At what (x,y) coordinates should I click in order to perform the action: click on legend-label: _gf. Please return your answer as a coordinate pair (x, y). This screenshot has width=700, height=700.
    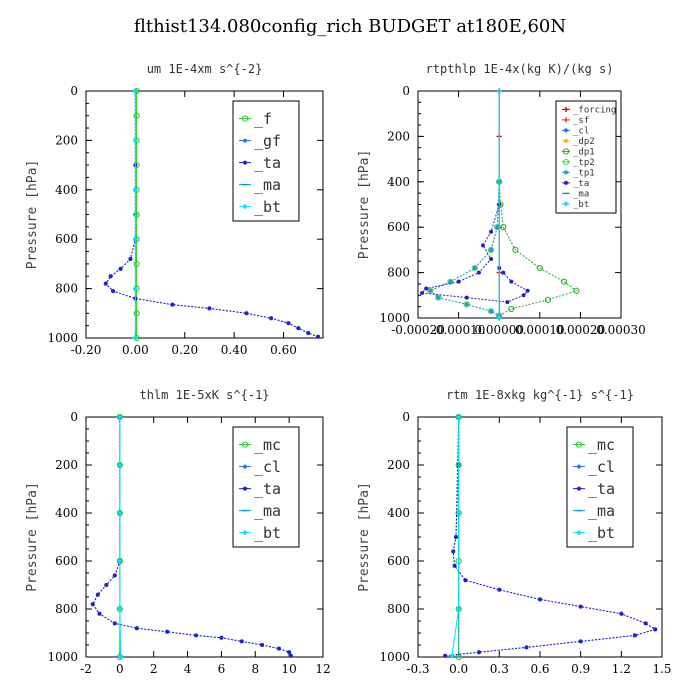
    Looking at the image, I should click on (267, 141).